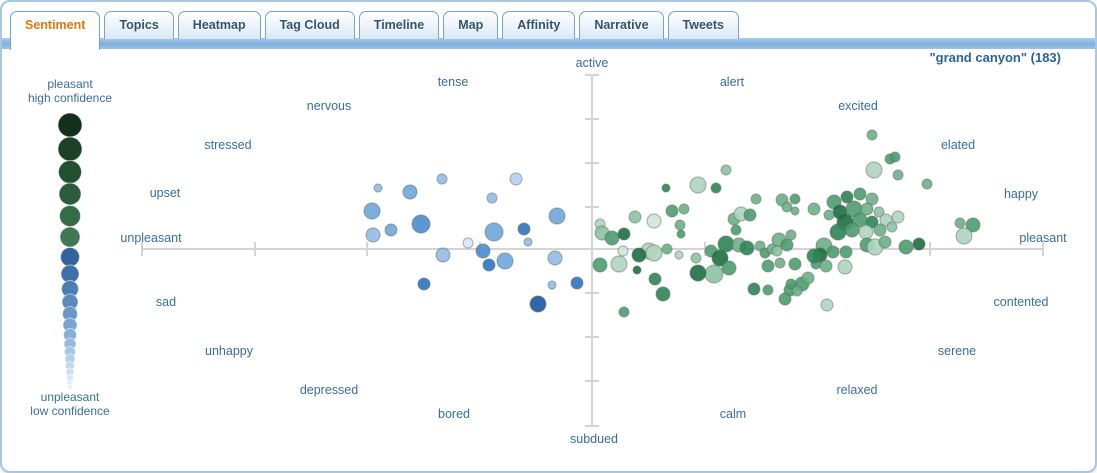  I want to click on tab-map: Map, so click(471, 25).